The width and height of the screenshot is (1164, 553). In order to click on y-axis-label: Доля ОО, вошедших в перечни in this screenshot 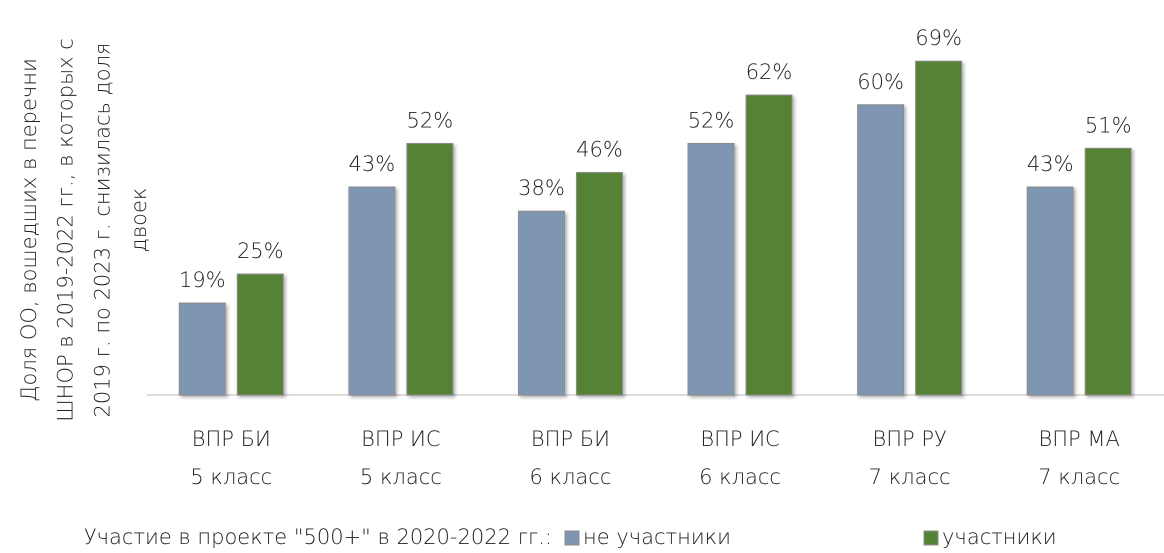, I will do `click(29, 230)`.